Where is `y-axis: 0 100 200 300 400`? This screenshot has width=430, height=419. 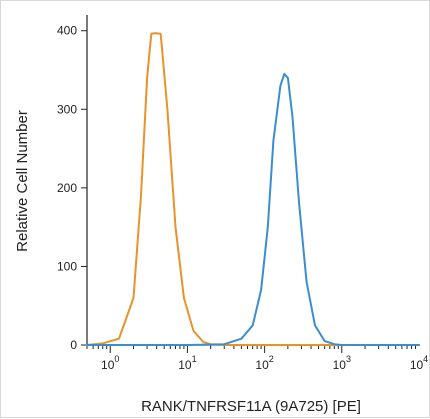 y-axis: 0 100 200 300 400 is located at coordinates (72, 183).